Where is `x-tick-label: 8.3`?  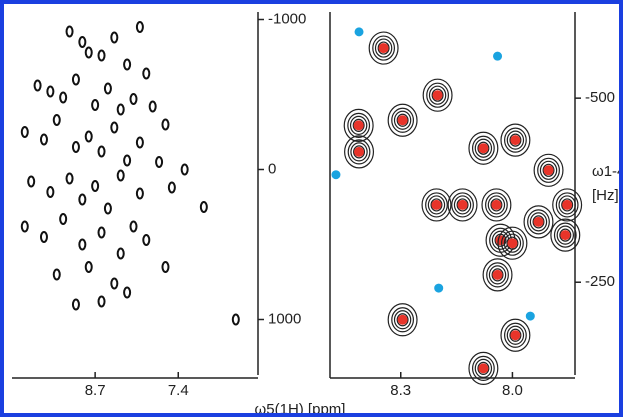 x-tick-label: 8.3 is located at coordinates (400, 390).